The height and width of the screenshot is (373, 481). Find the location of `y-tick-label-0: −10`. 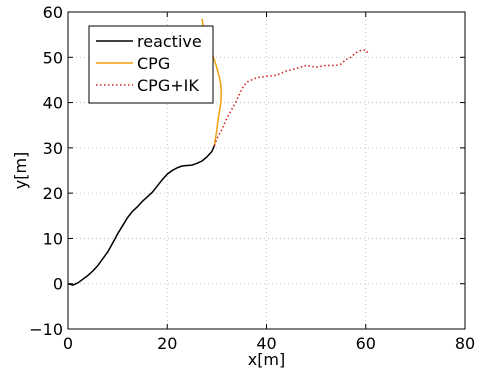

y-tick-label-0: −10 is located at coordinates (46, 329).